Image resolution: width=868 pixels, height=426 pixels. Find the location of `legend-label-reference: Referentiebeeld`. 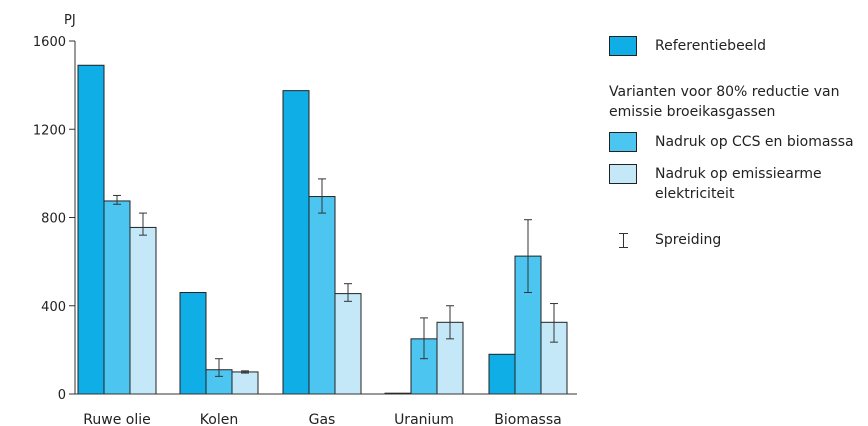

legend-label-reference: Referentiebeeld is located at coordinates (711, 46).